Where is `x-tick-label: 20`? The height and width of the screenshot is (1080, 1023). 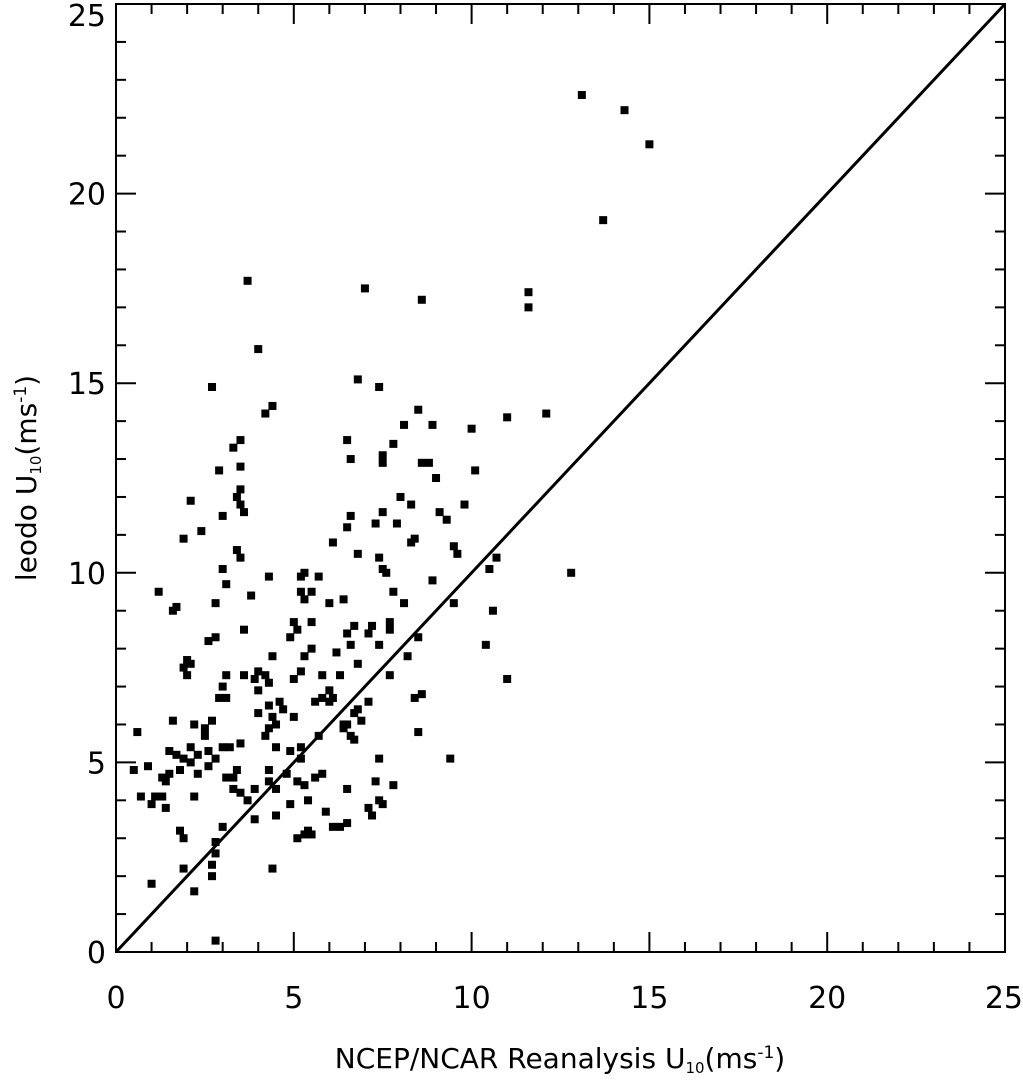 x-tick-label: 20 is located at coordinates (827, 998).